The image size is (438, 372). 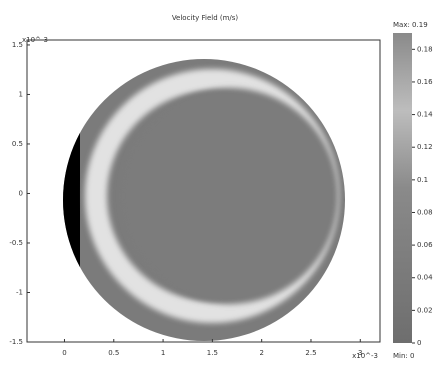 I want to click on y-tick-label: 0.5, so click(x=17, y=144).